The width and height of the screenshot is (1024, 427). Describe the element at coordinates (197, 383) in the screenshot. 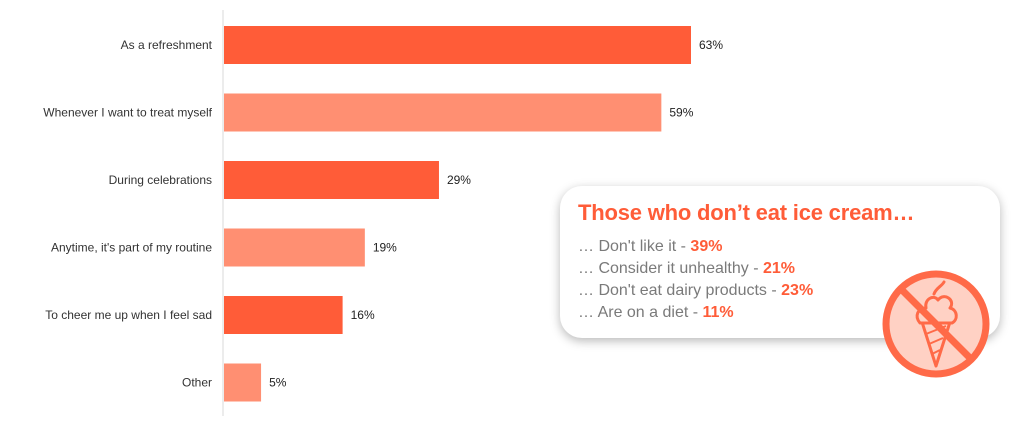

I see `category-label: Other` at that location.